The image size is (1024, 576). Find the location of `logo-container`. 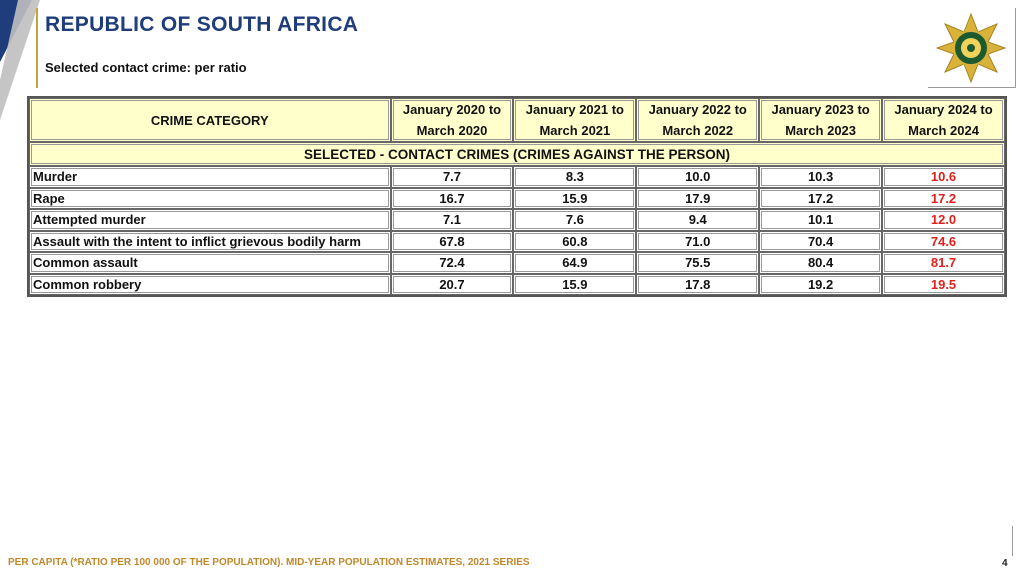

logo-container is located at coordinates (972, 48).